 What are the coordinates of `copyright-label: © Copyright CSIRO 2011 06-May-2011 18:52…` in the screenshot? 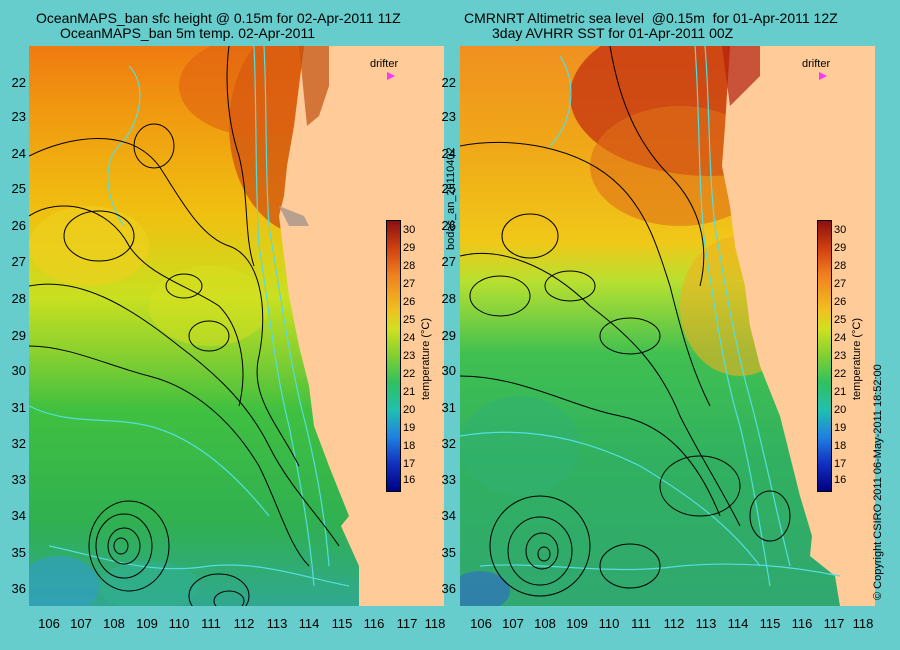 It's located at (878, 482).